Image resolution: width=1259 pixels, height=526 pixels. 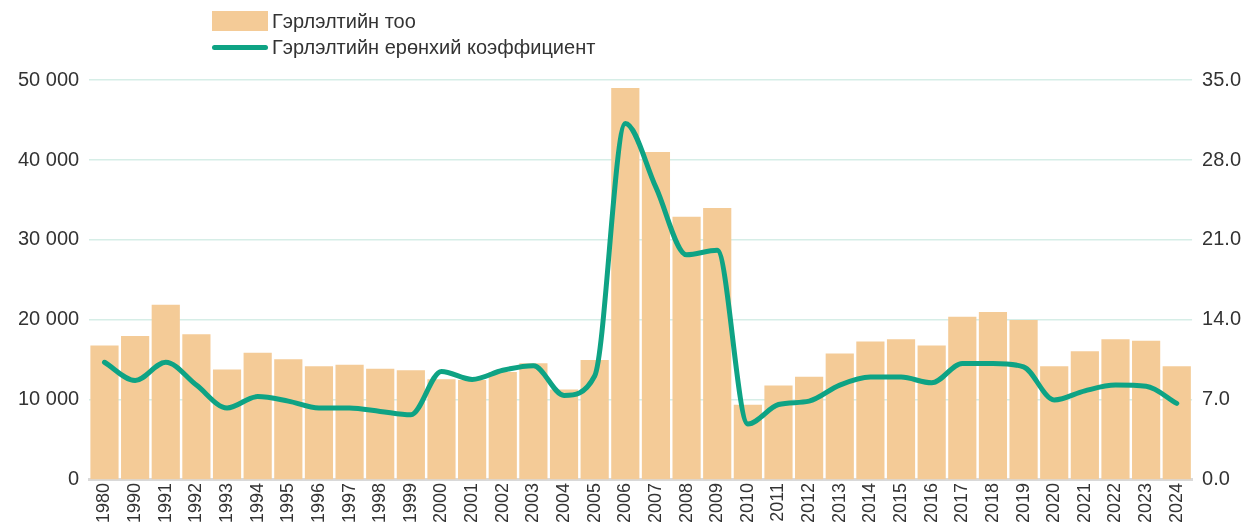 What do you see at coordinates (379, 502) in the screenshot?
I see `x-tick-label: 1998` at bounding box center [379, 502].